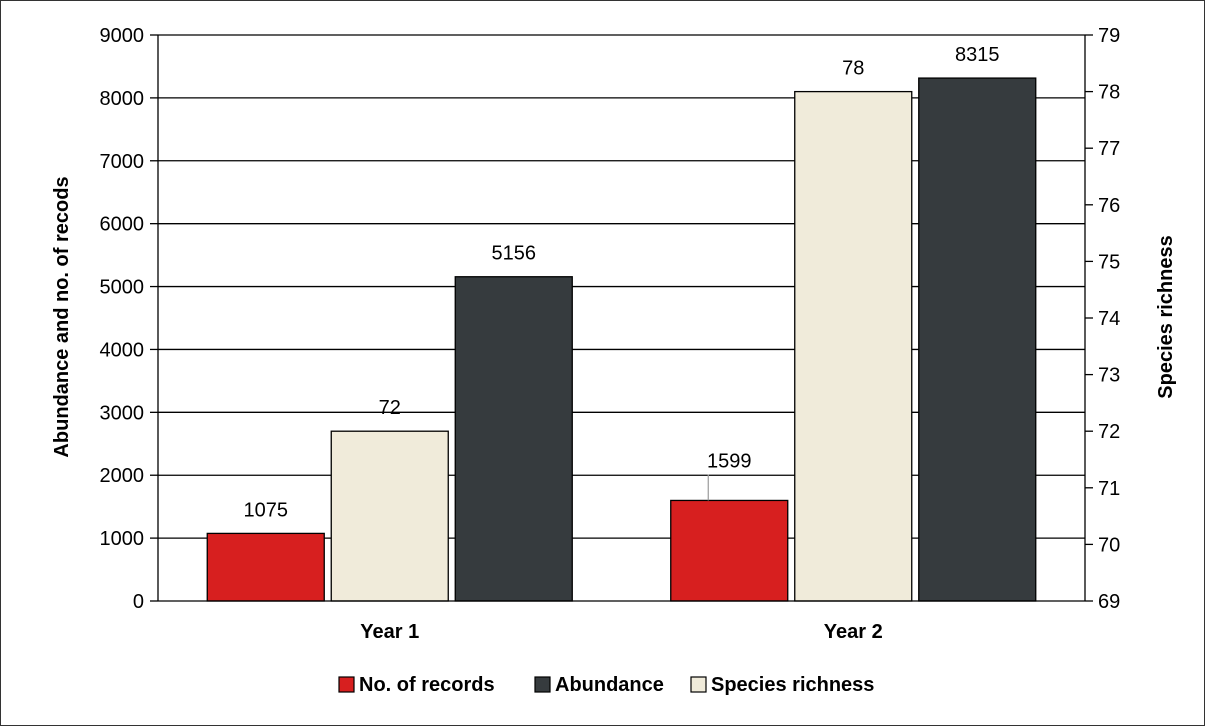  I want to click on data-label: 8315, so click(977, 55).